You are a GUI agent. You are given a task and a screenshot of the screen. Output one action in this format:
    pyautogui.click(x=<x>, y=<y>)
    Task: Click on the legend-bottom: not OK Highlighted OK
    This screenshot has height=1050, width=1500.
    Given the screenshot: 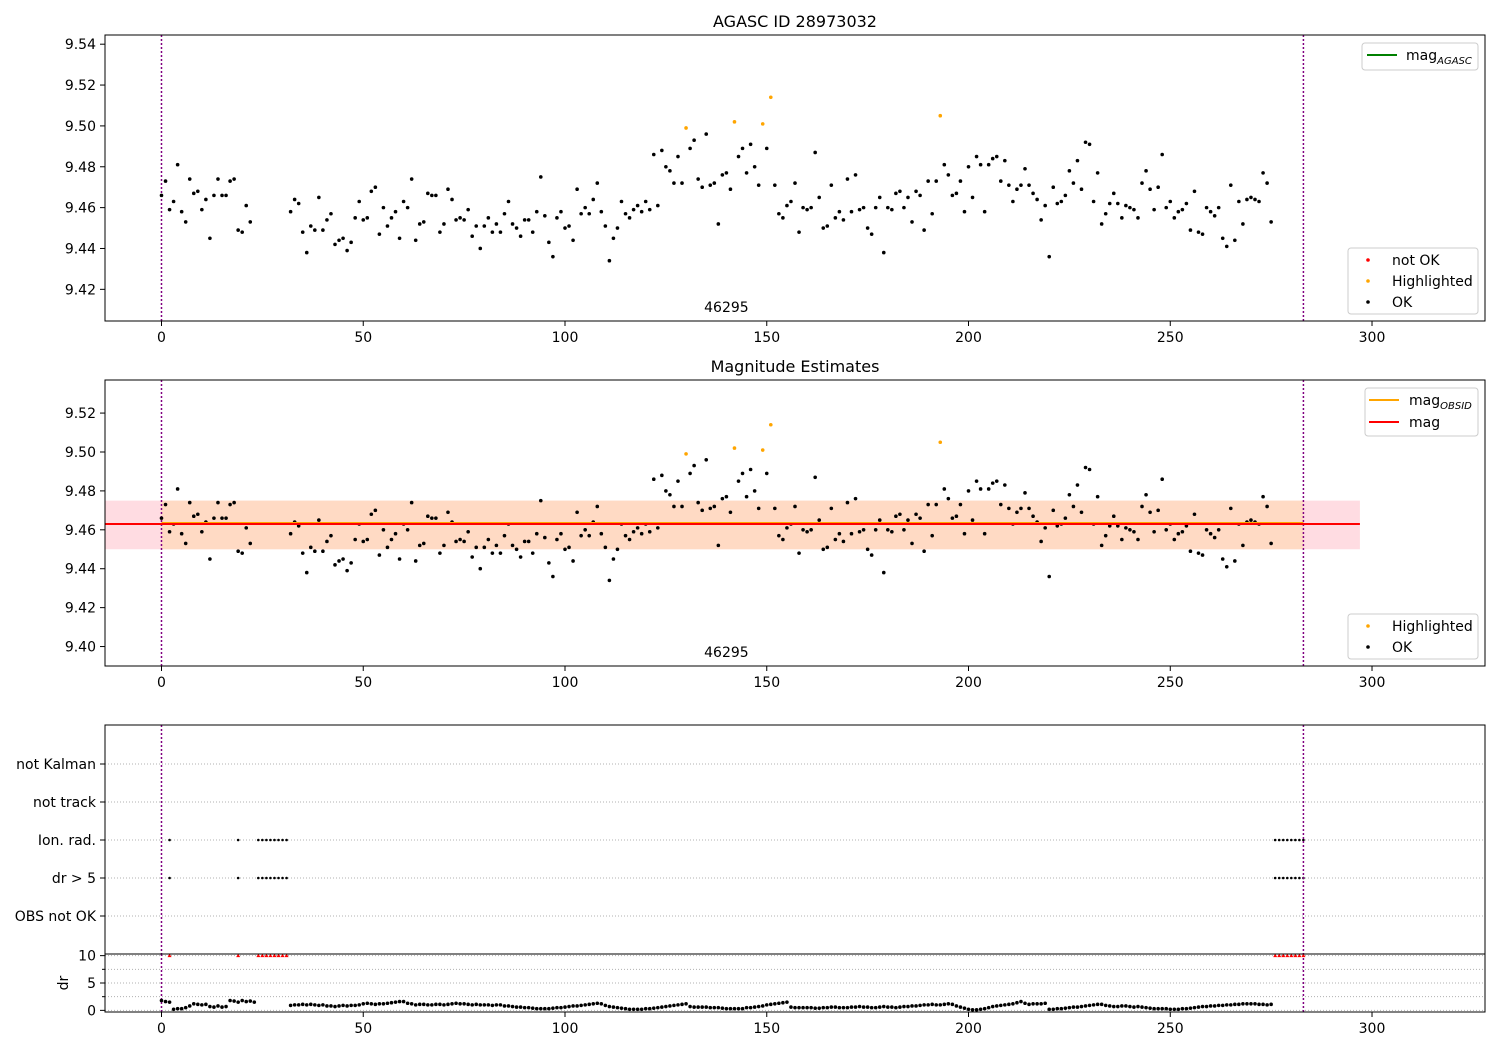 What is the action you would take?
    pyautogui.click(x=1413, y=281)
    